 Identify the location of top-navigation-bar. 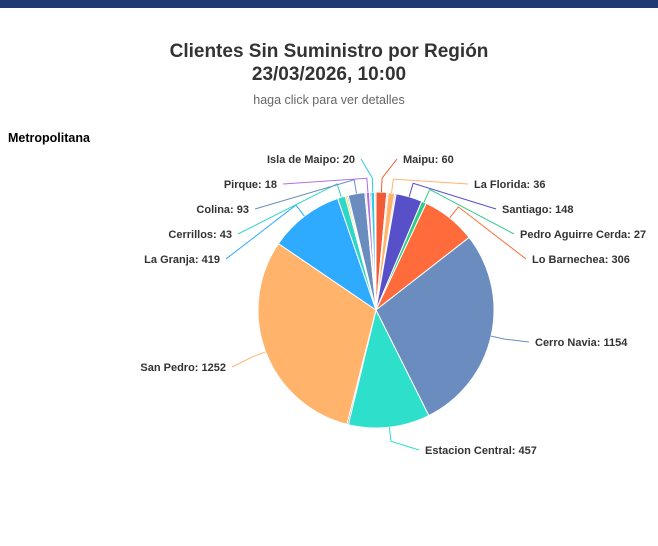
(329, 4).